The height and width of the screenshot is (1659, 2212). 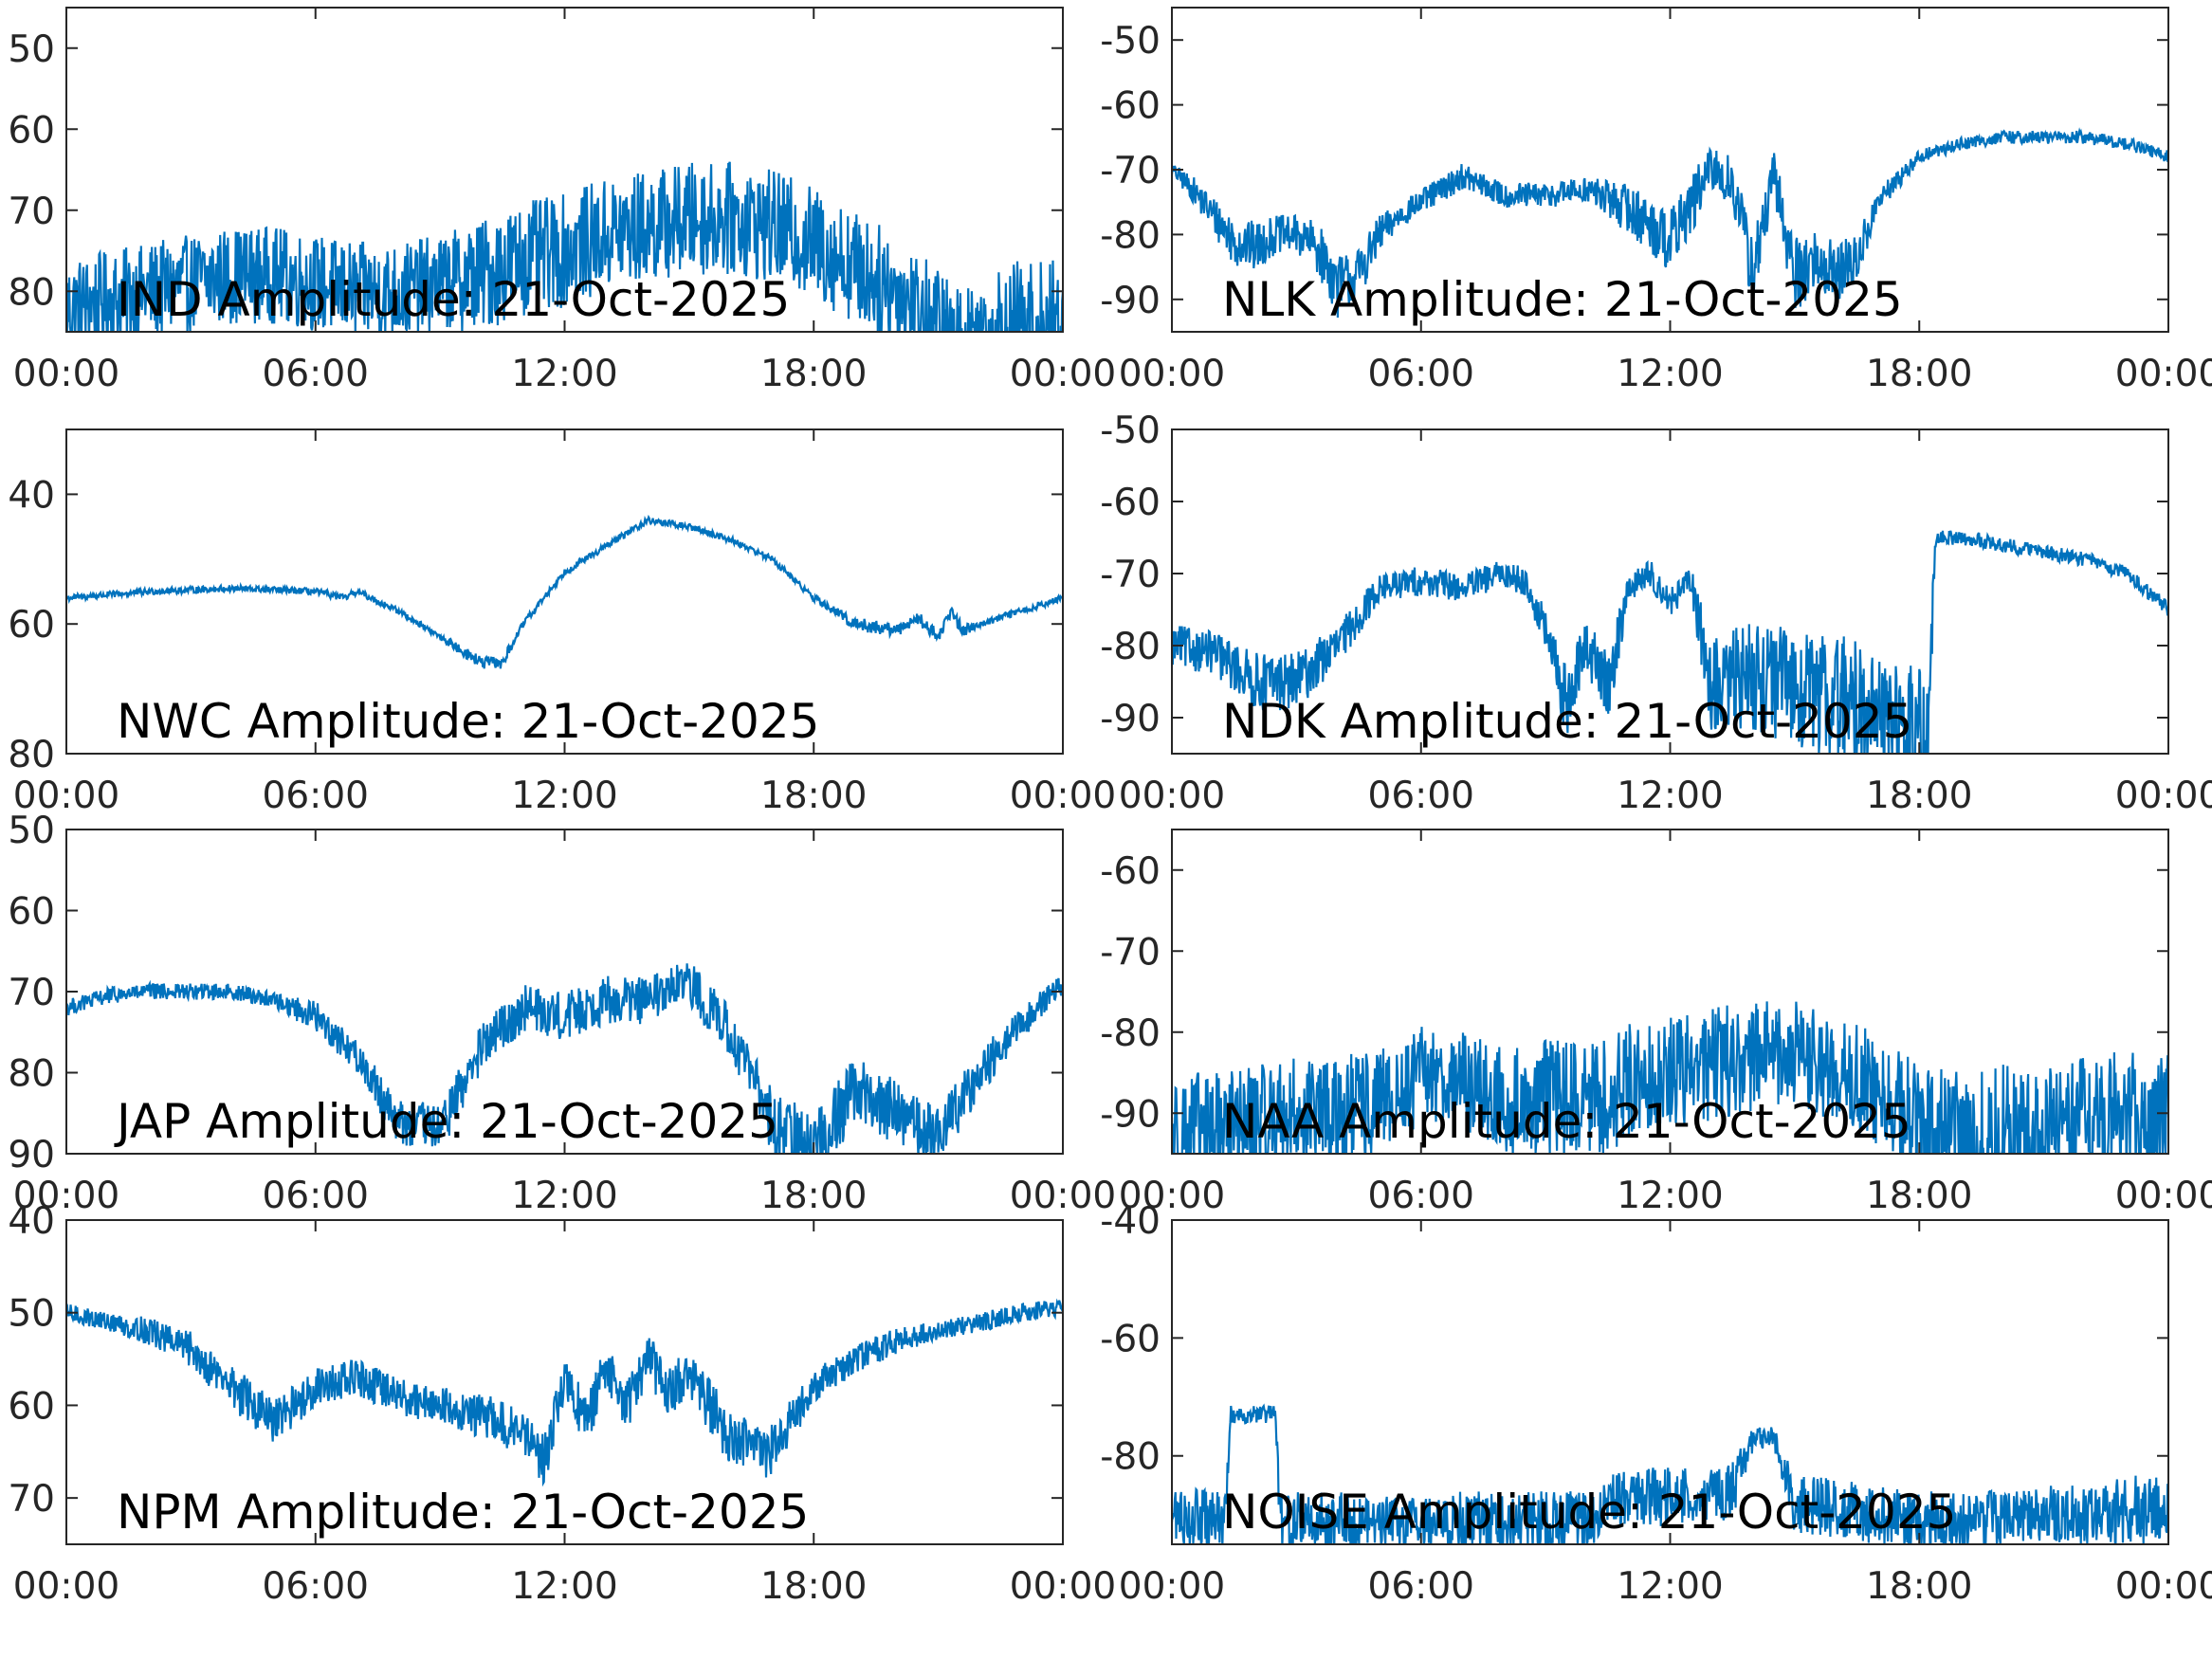 I want to click on x-tick-label-1-1: 06:00, so click(x=1421, y=374).